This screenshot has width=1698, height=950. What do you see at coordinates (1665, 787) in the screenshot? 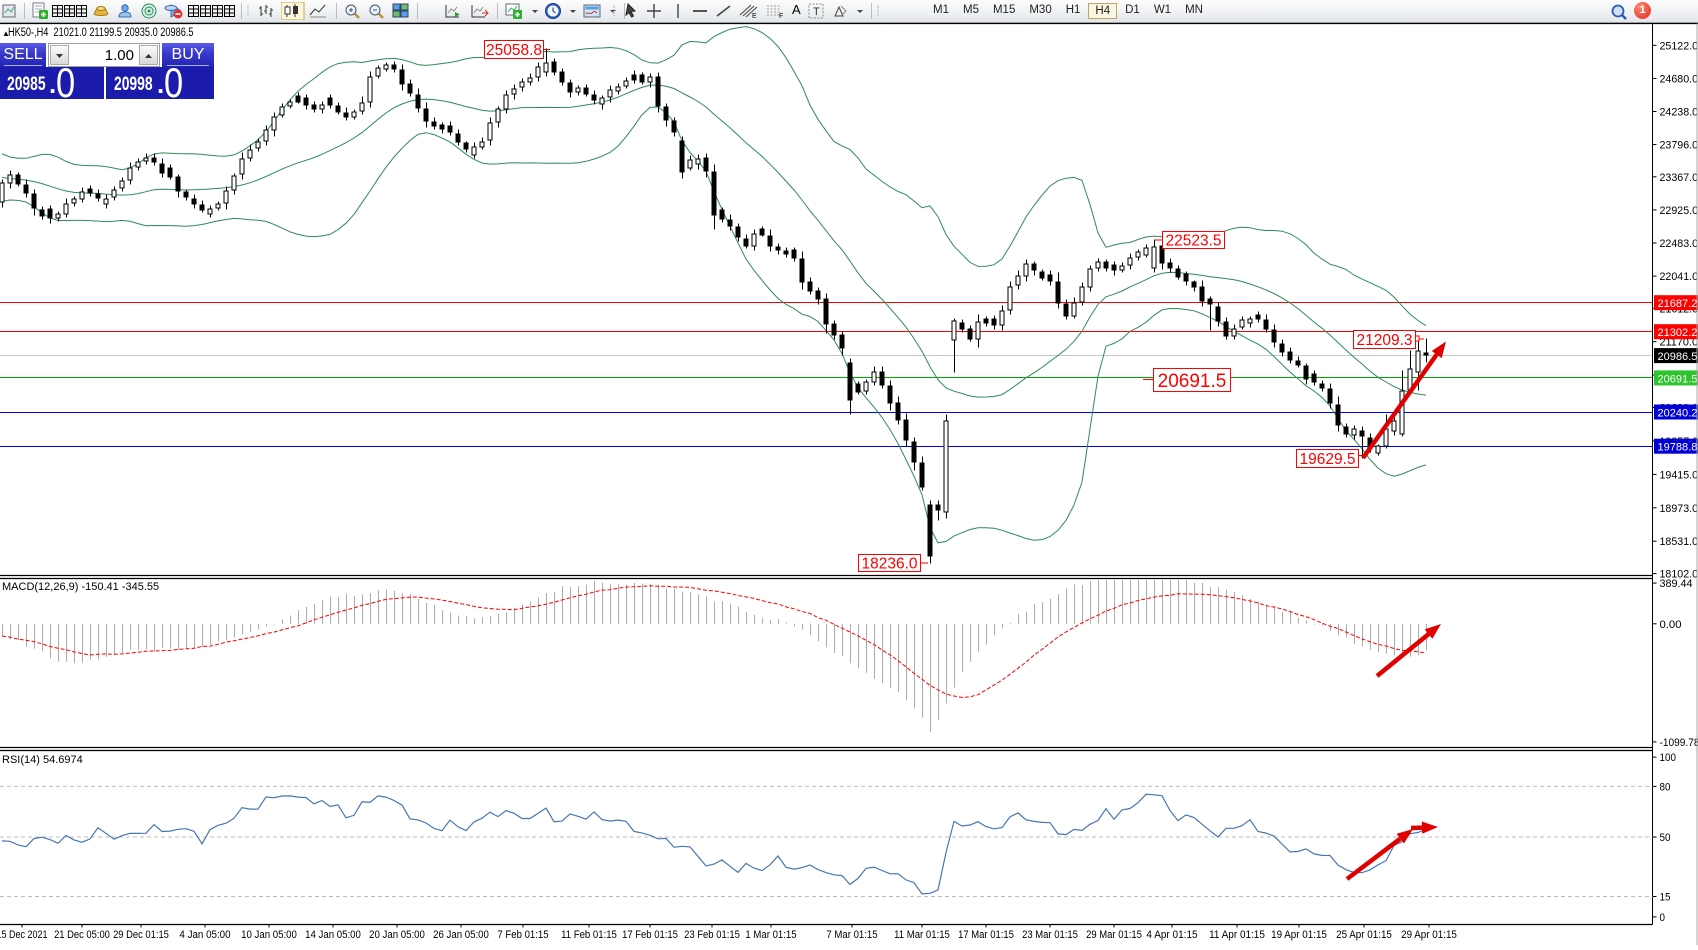
I see `svg-text: 80` at bounding box center [1665, 787].